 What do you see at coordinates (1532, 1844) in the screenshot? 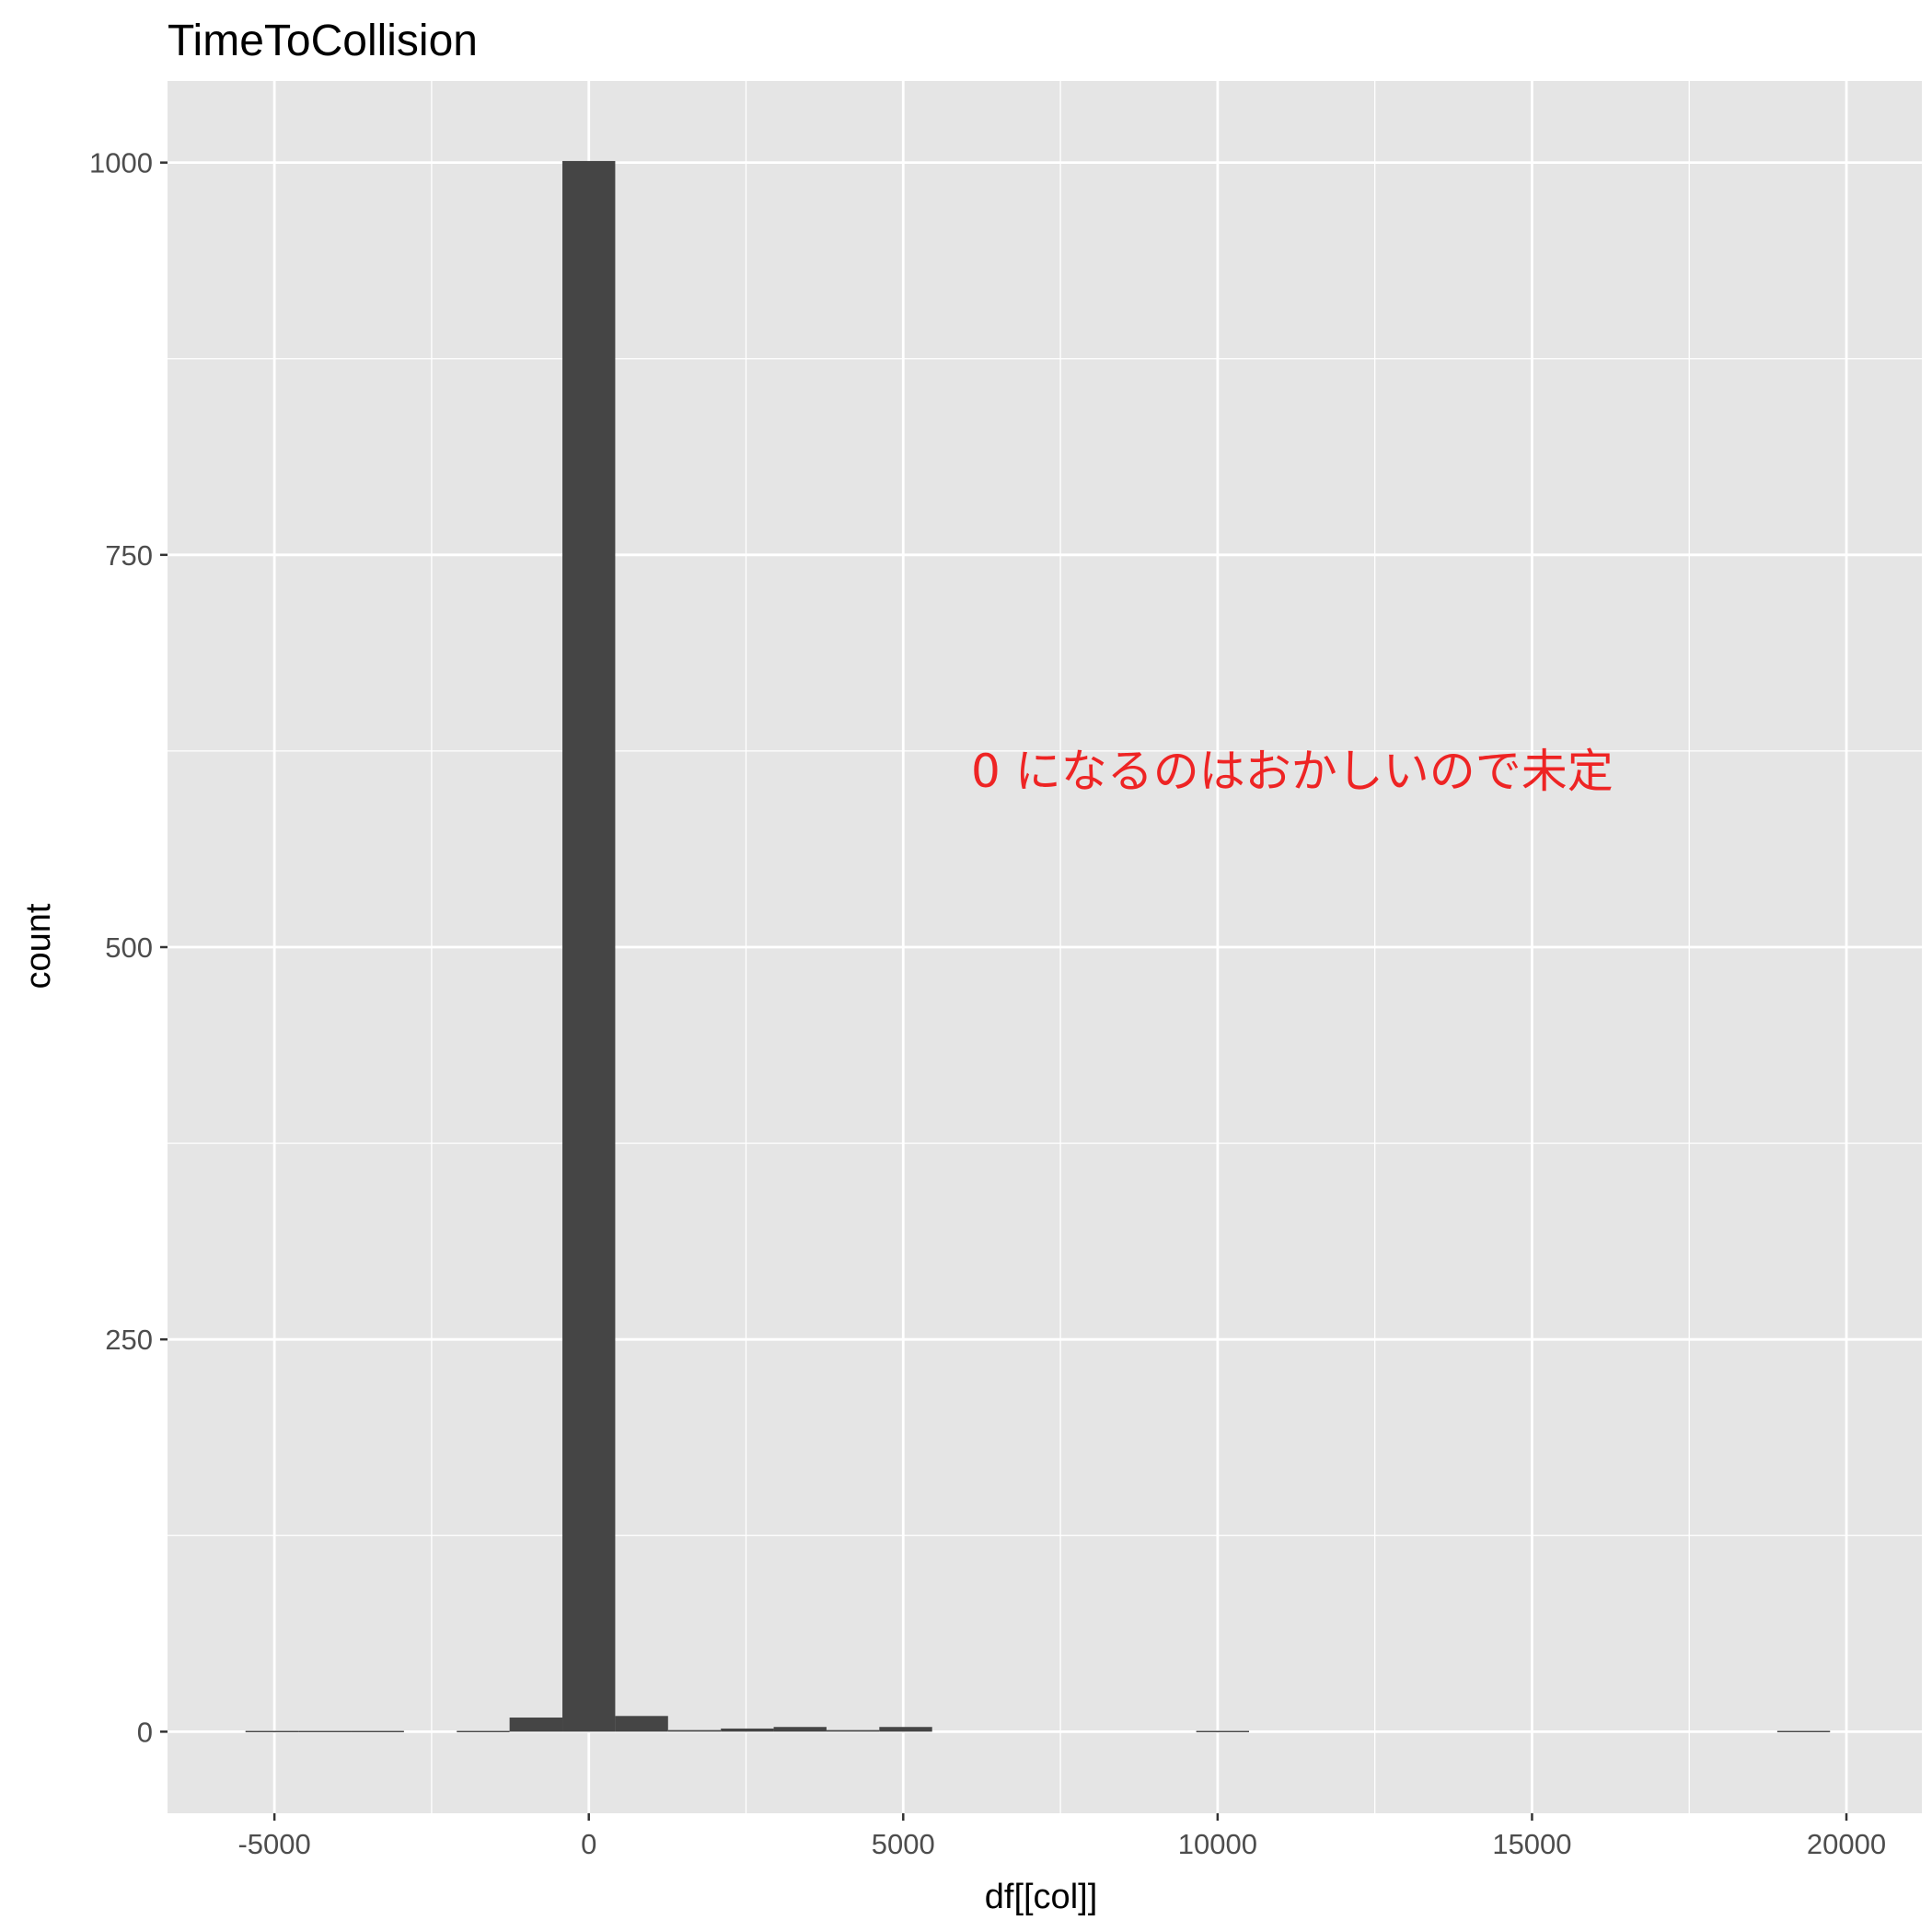
I see `x-tick-label: 15000` at bounding box center [1532, 1844].